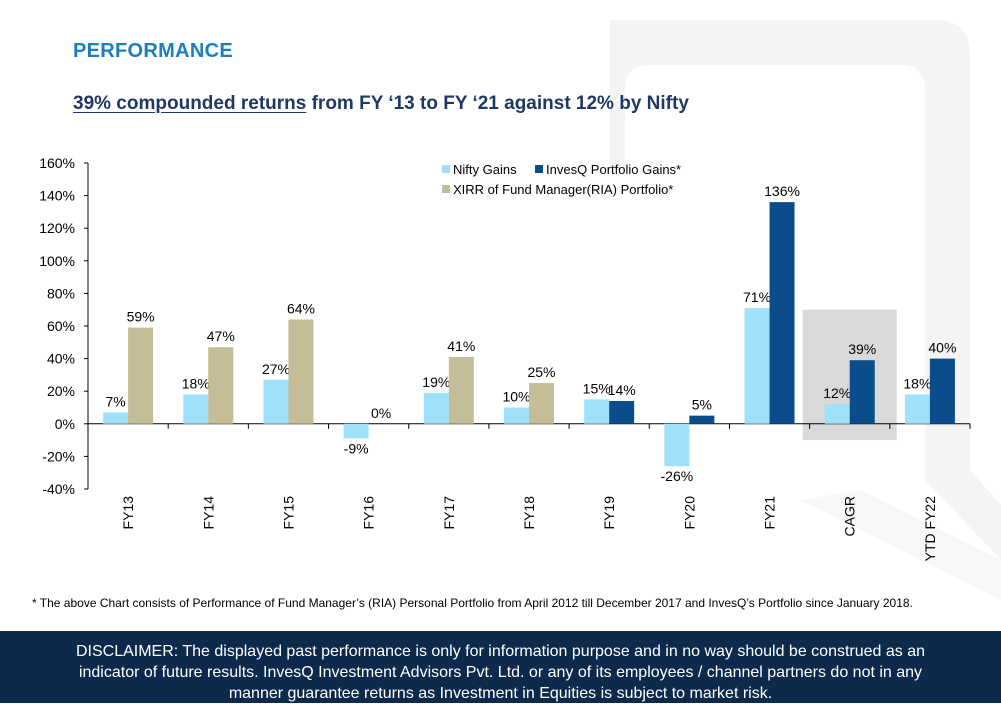 The image size is (1001, 704). What do you see at coordinates (449, 513) in the screenshot?
I see `x-category-label: FY17` at bounding box center [449, 513].